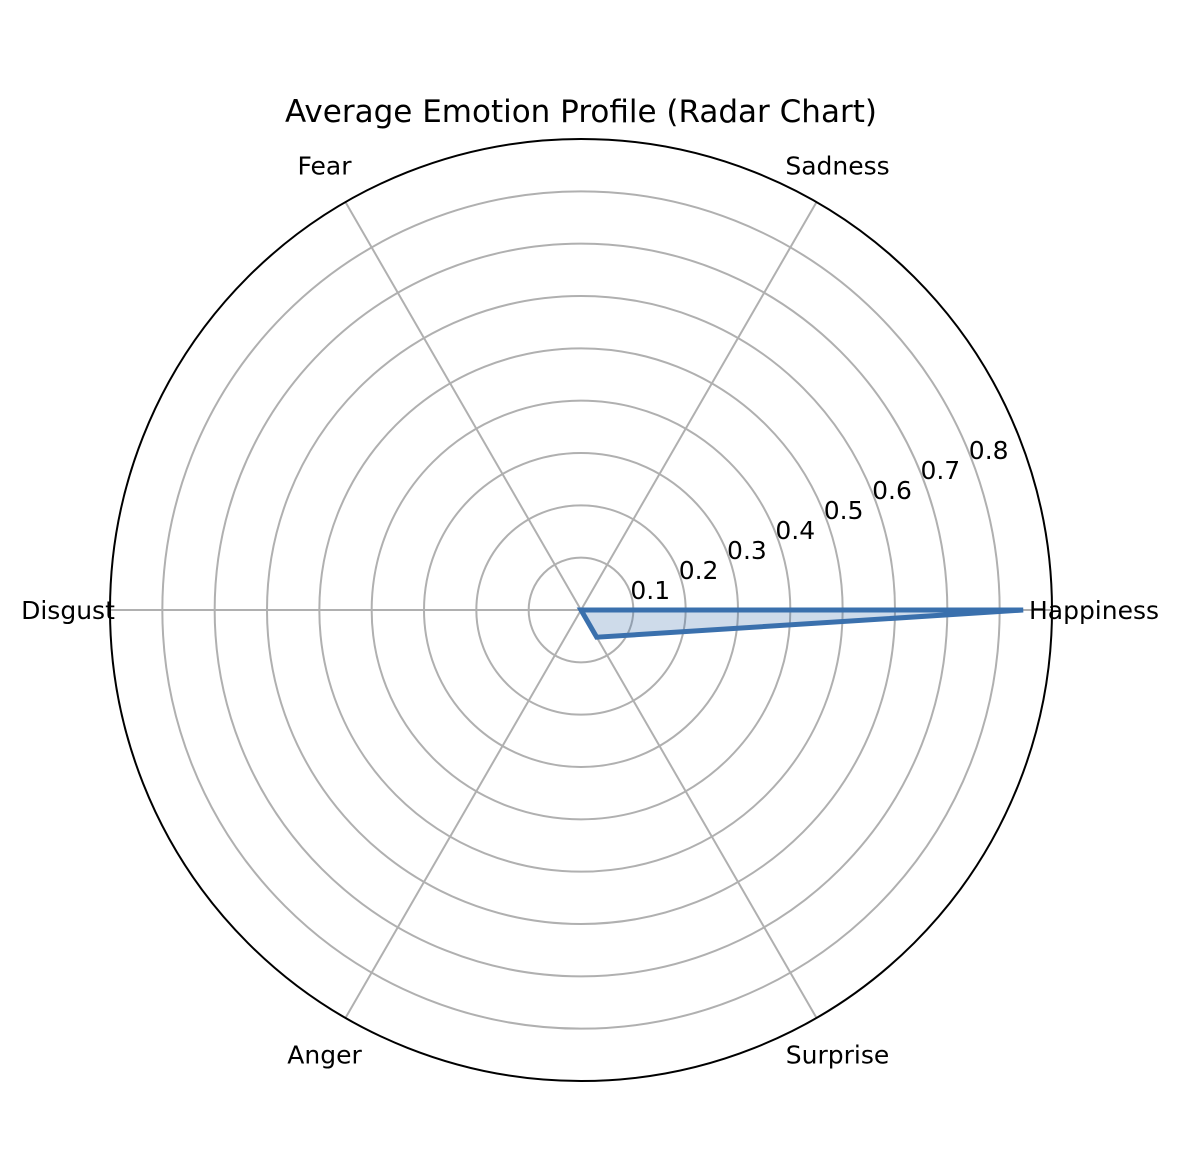 The image size is (1184, 1154). I want to click on radar-series, so click(800, 623).